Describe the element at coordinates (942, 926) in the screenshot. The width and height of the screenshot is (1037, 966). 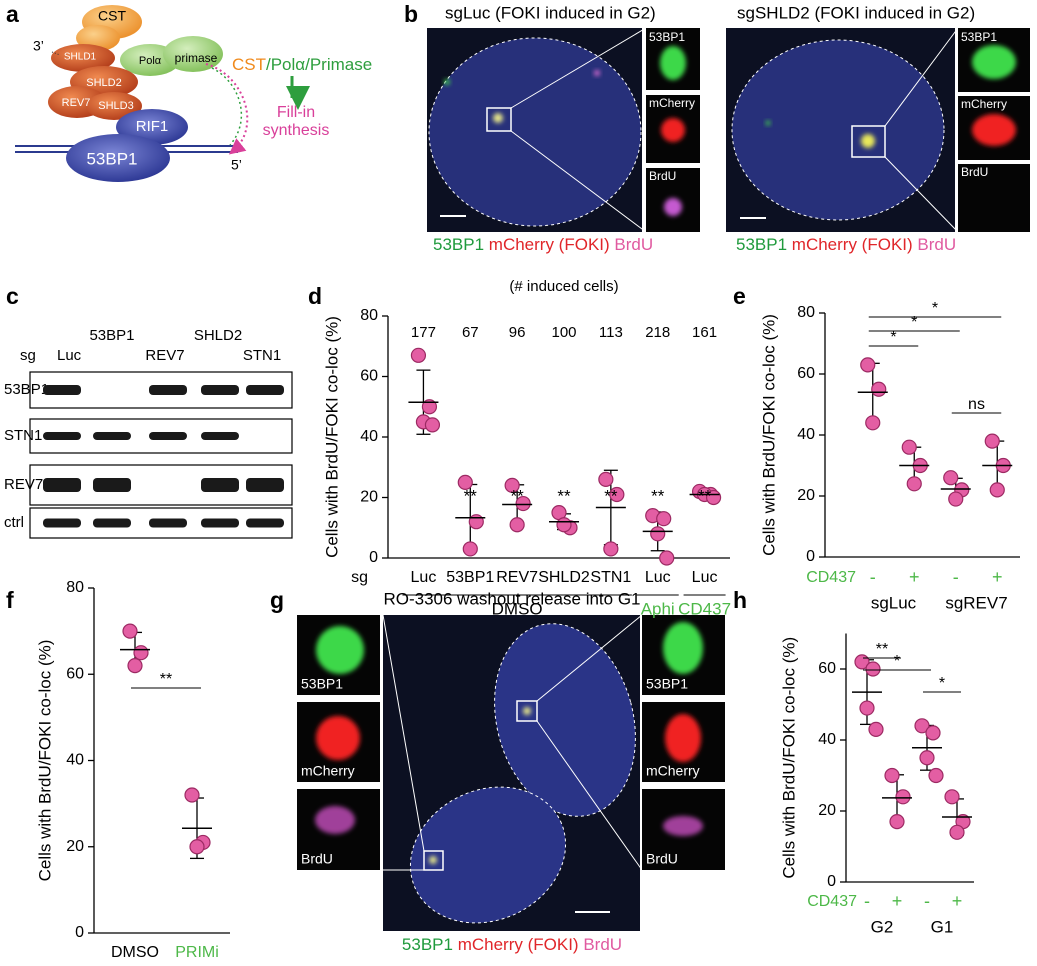
I see `group-label: G1` at that location.